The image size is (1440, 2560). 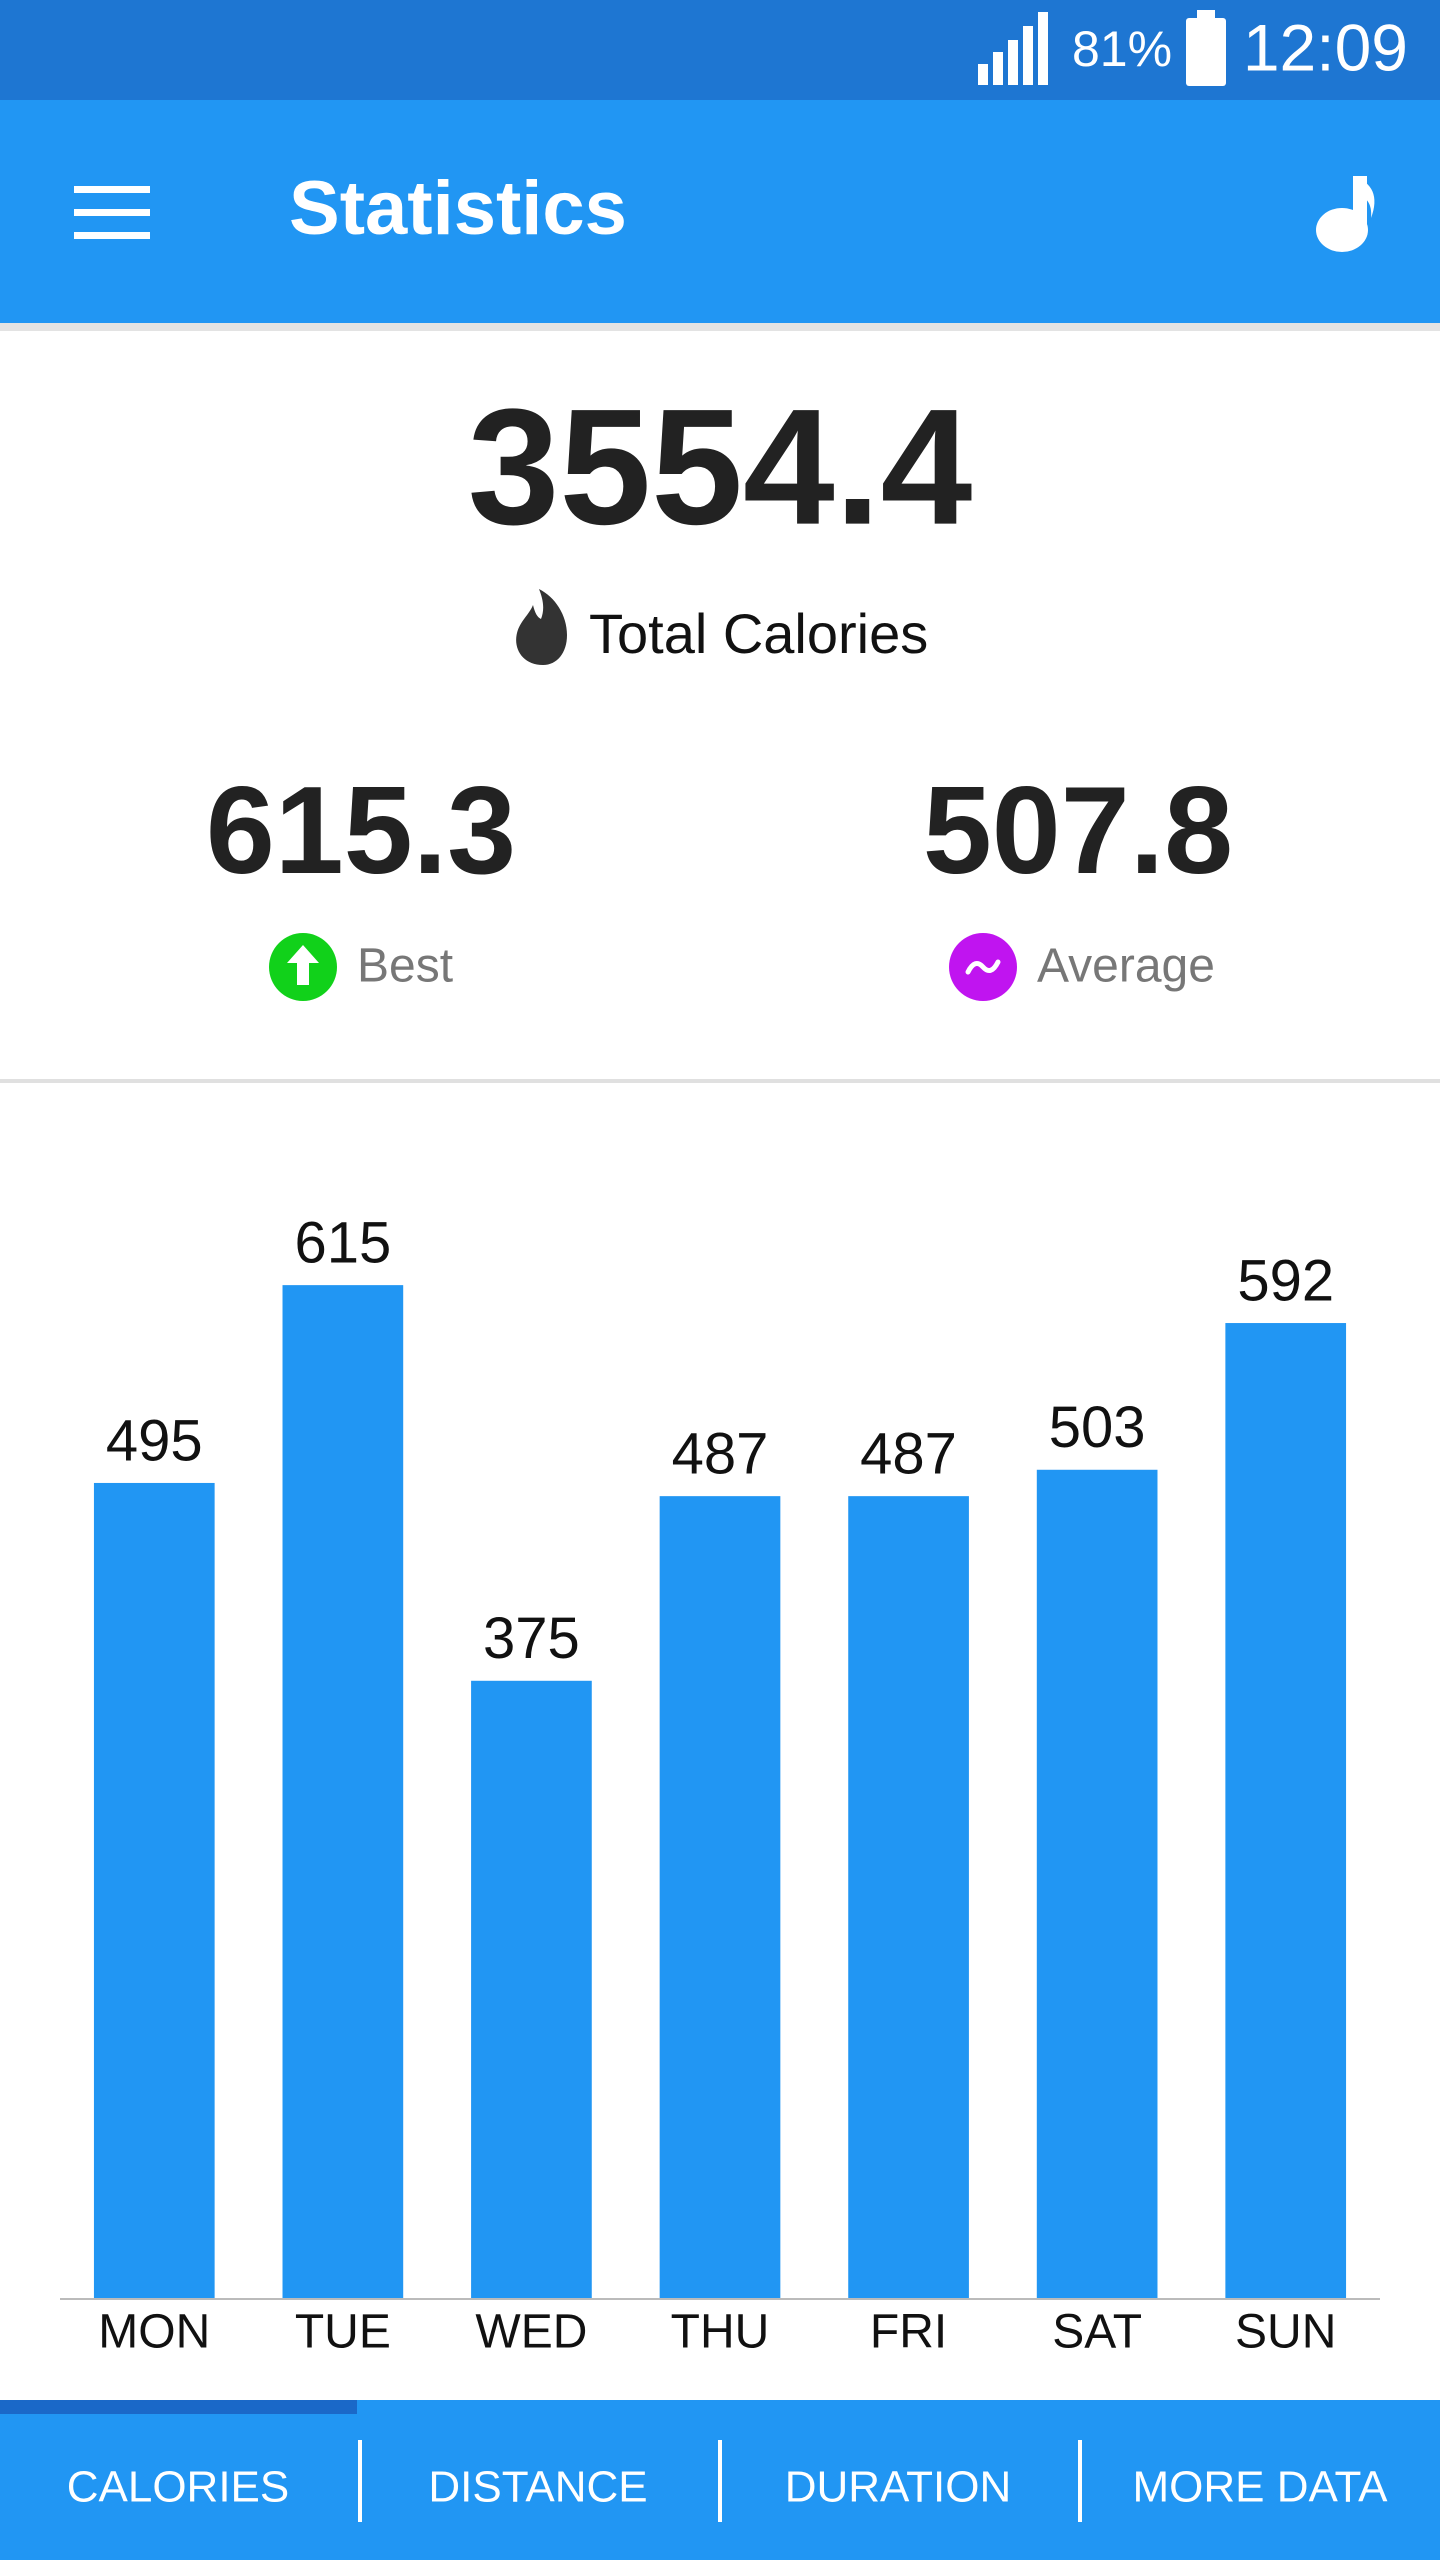 What do you see at coordinates (154, 2332) in the screenshot?
I see `x-tick-label: MON` at bounding box center [154, 2332].